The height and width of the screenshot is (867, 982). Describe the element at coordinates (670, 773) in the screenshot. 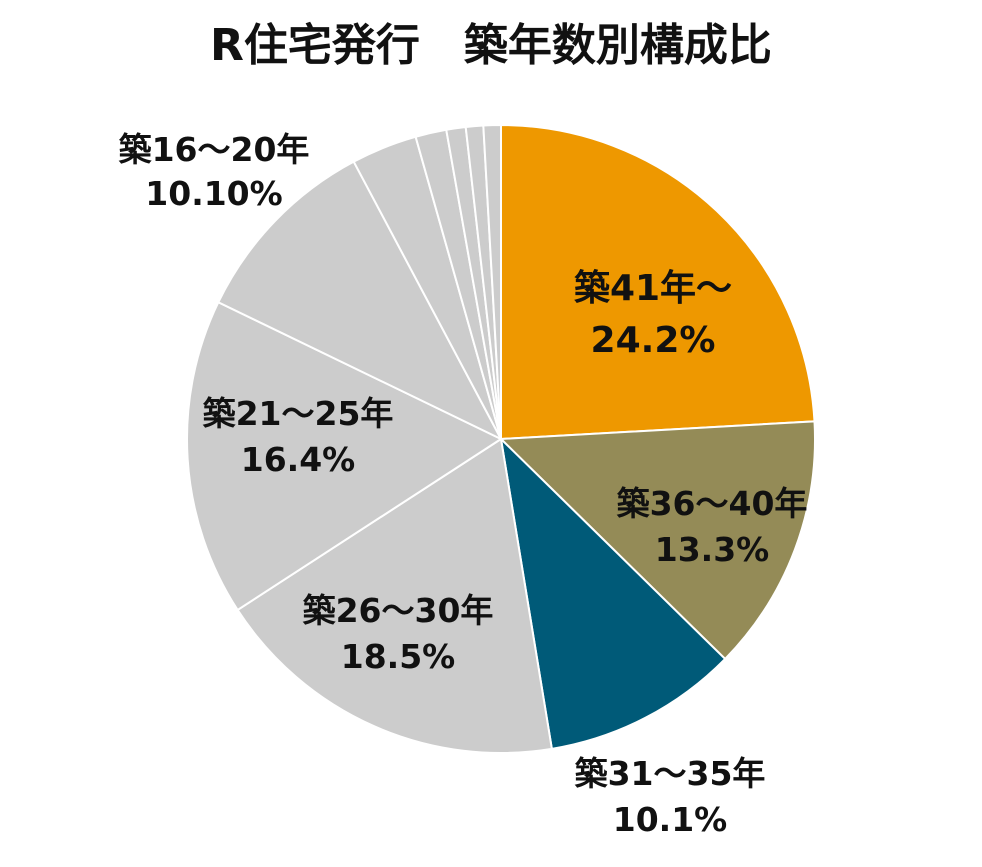

I see `slice-label-2: 築31～35年` at that location.